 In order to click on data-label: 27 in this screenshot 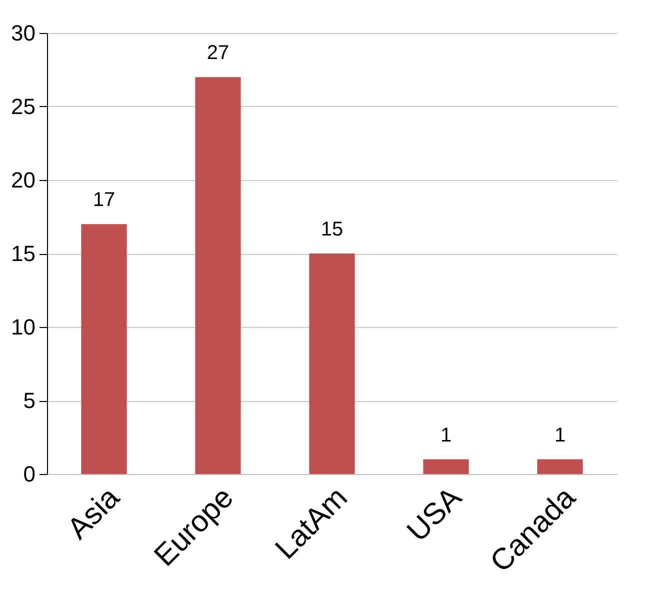, I will do `click(218, 53)`.